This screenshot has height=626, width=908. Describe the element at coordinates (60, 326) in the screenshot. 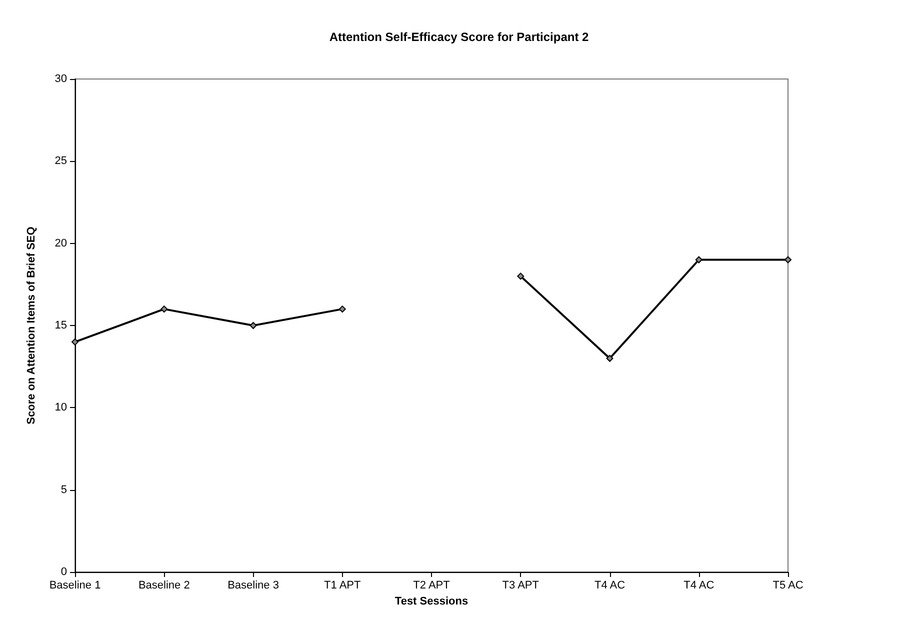

I see `y-tick-label: 15` at that location.